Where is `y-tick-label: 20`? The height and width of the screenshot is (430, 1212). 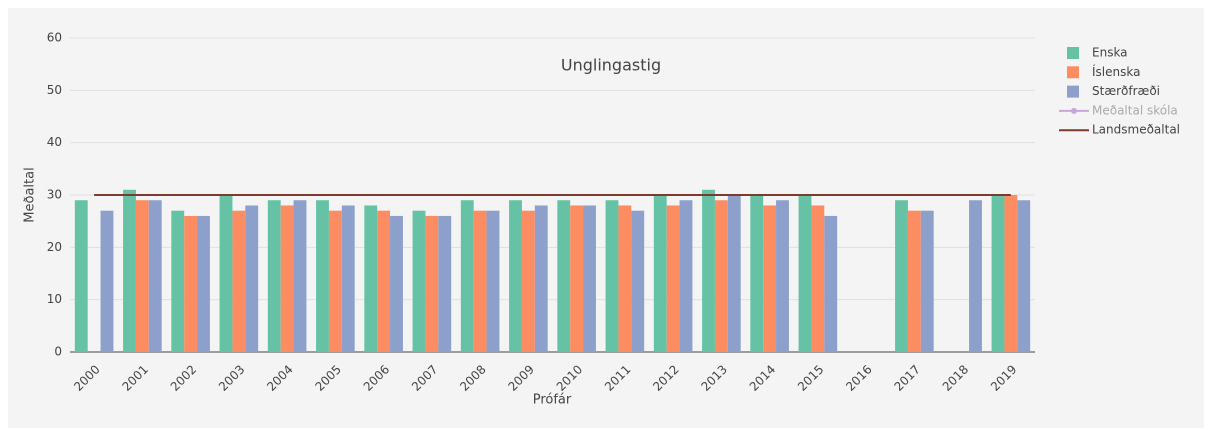 y-tick-label: 20 is located at coordinates (54, 247).